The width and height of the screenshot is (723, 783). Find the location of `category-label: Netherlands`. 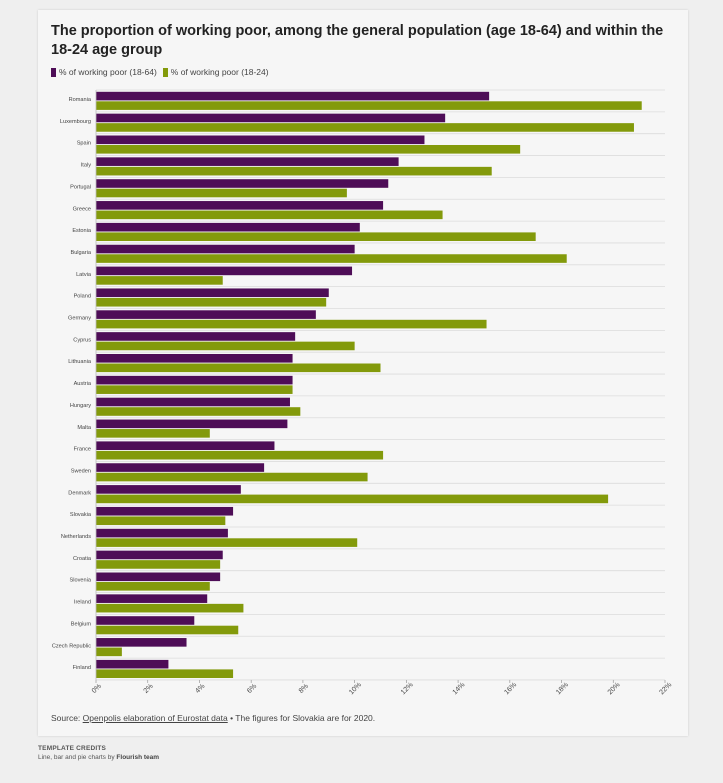

category-label: Netherlands is located at coordinates (76, 537).